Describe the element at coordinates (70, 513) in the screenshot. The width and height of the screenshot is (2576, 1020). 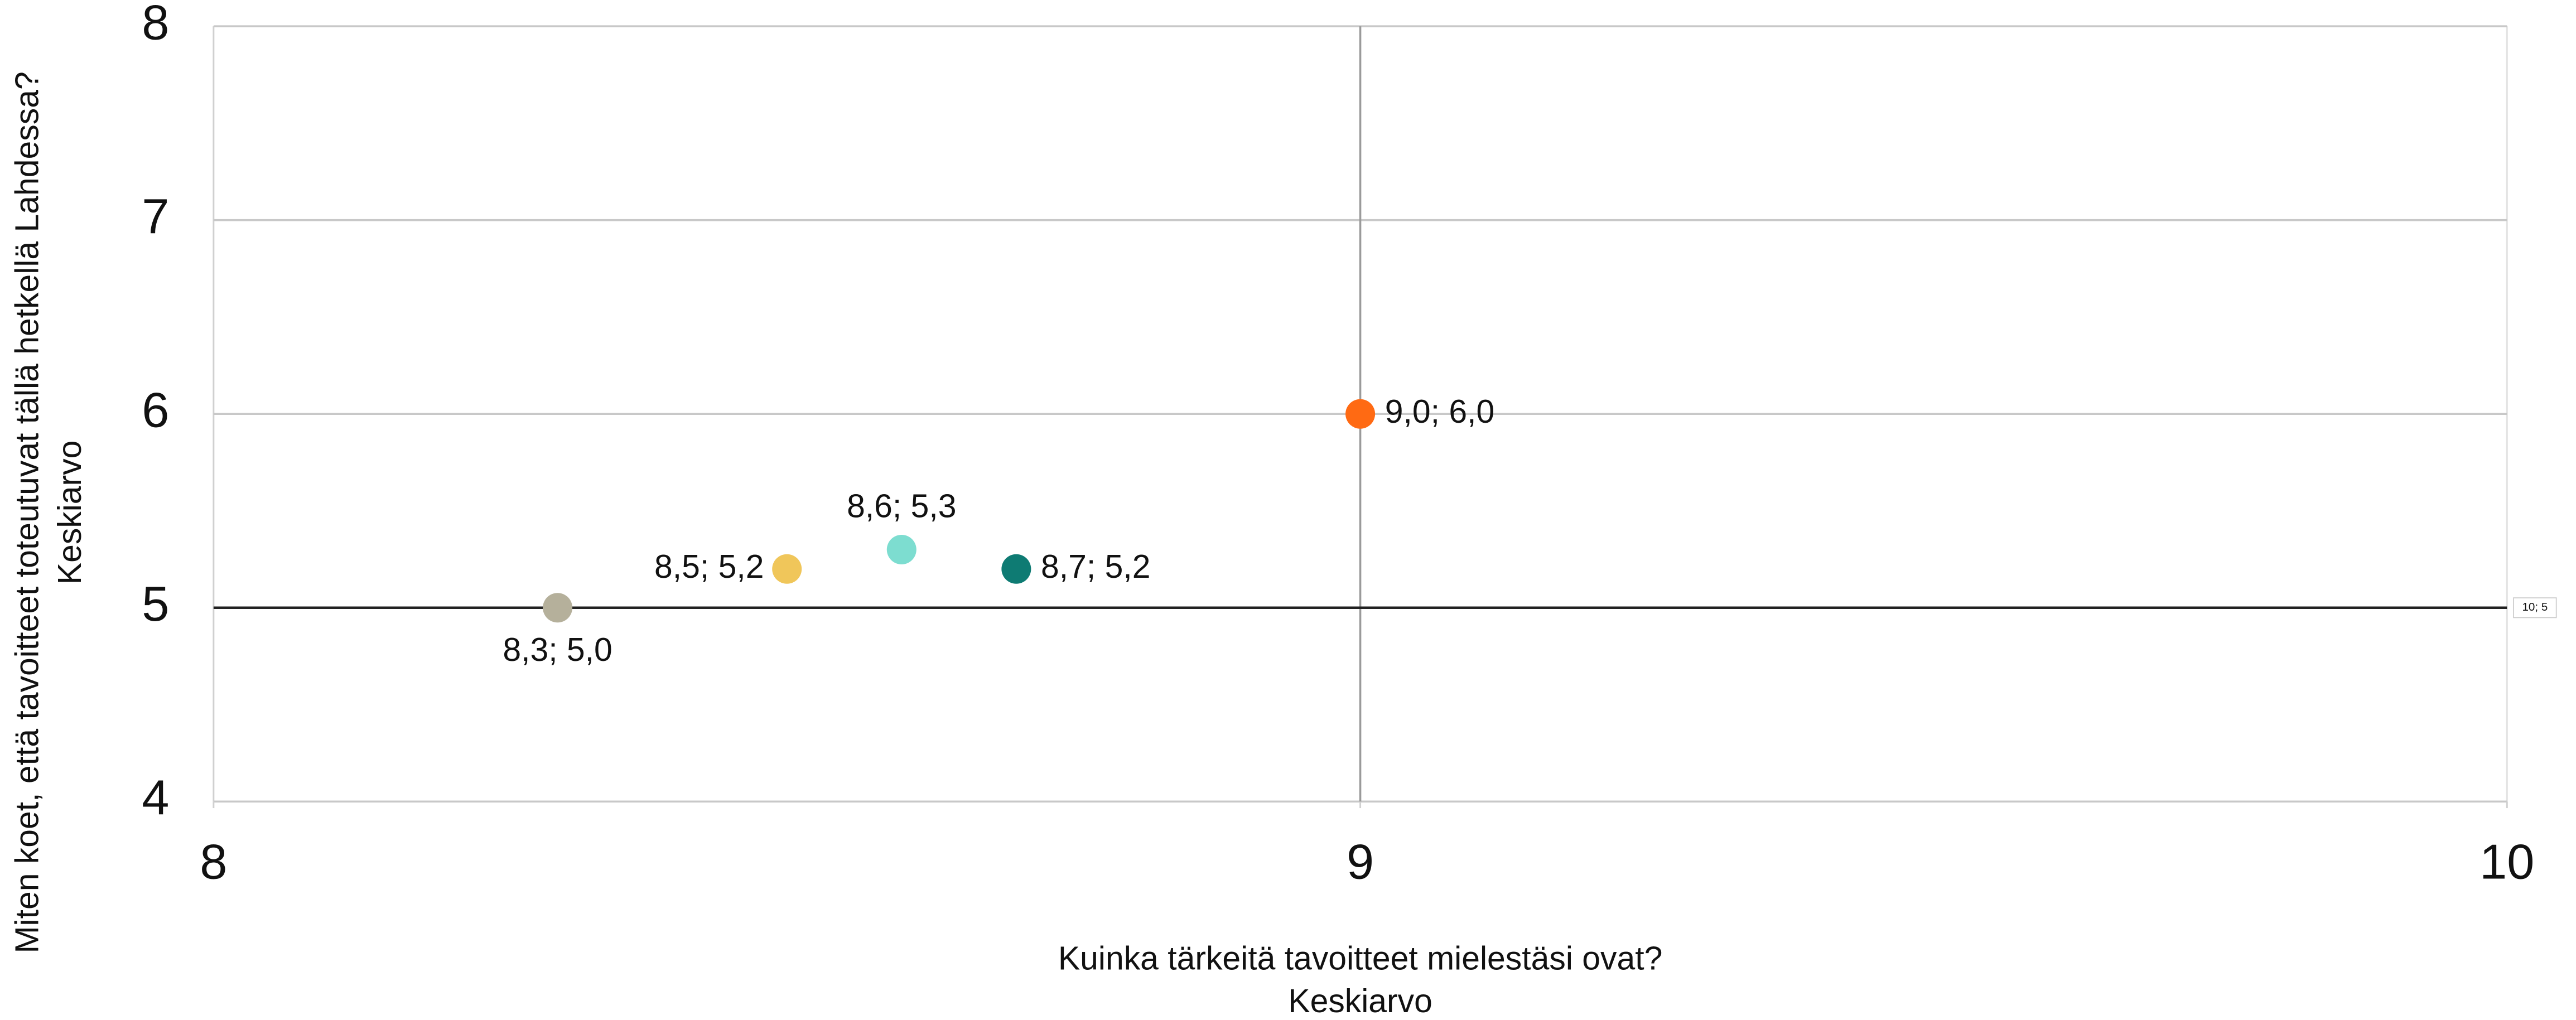
I see `y-axis-label: Keskiarvo` at that location.